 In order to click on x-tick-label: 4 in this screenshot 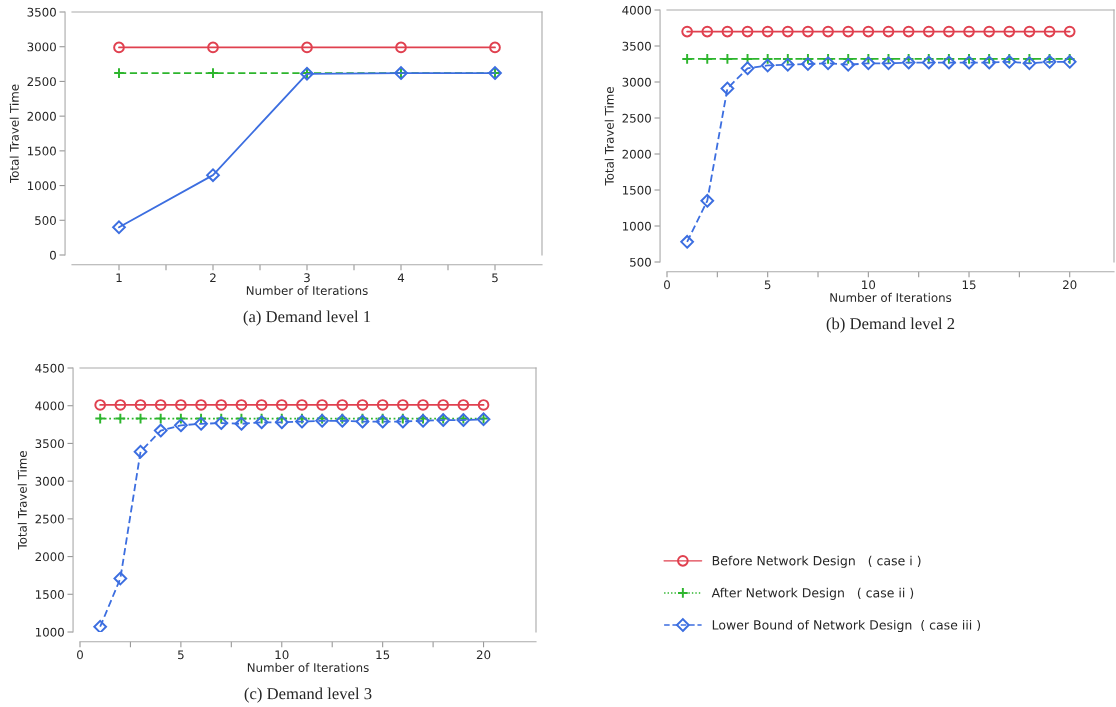, I will do `click(401, 278)`.